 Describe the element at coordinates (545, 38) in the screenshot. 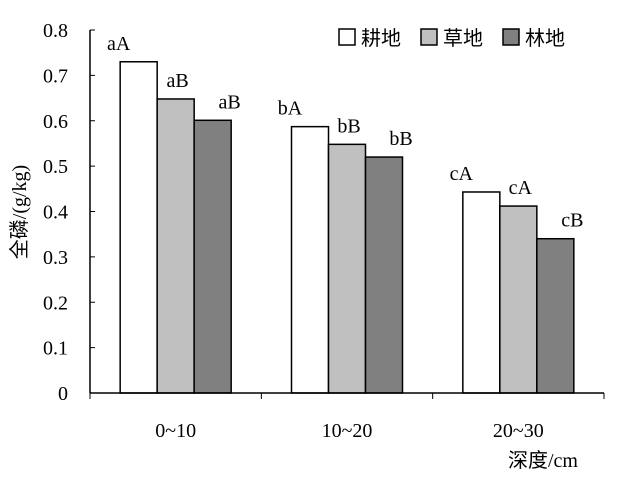

I see `legend-label: 林地` at that location.